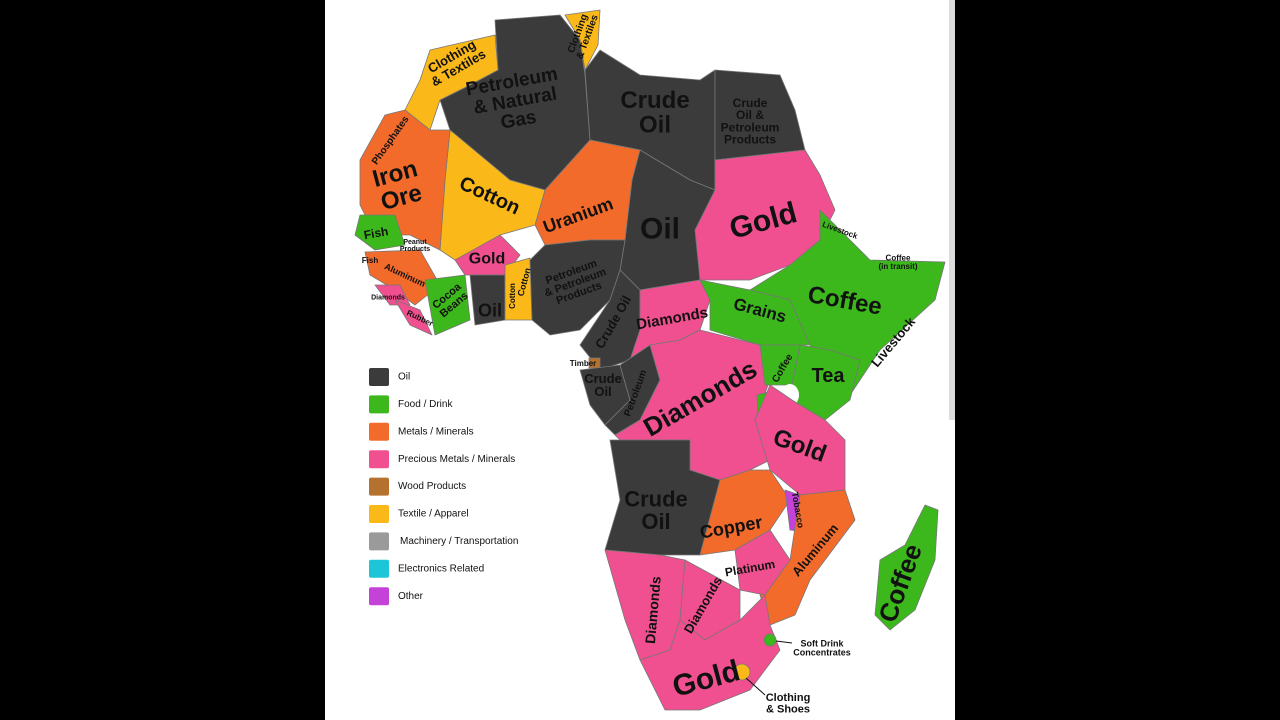 The width and height of the screenshot is (1280, 720). What do you see at coordinates (447, 305) in the screenshot?
I see `region-ivory-coast` at bounding box center [447, 305].